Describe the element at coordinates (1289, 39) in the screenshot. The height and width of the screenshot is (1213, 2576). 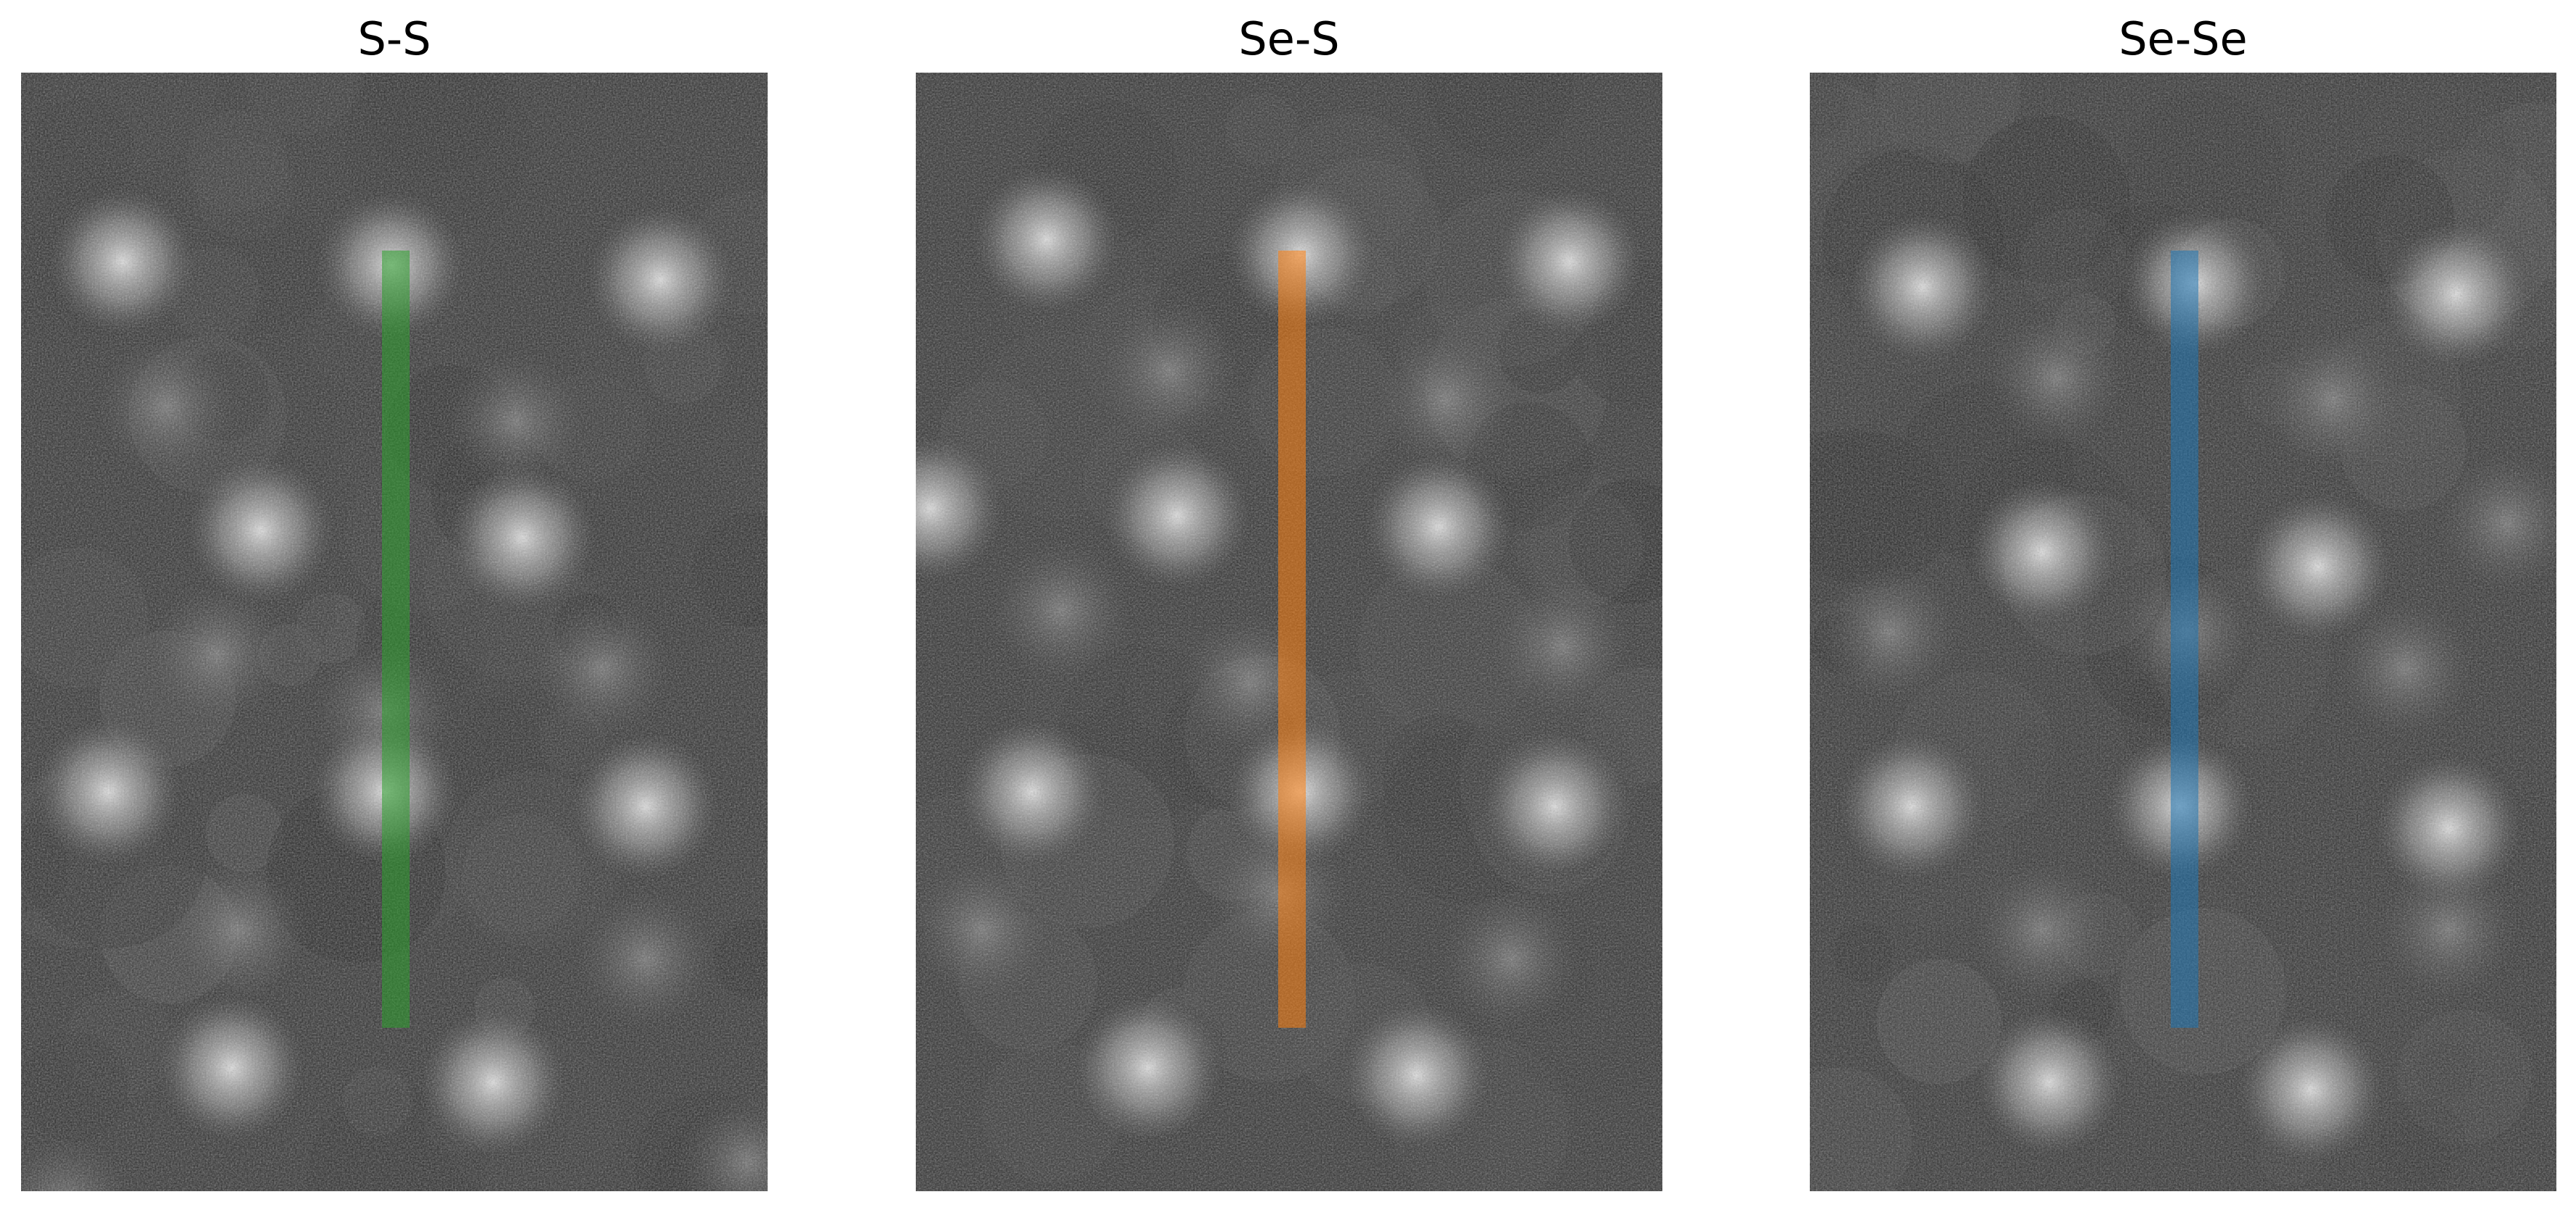
I see `panel-title: Se-S` at that location.